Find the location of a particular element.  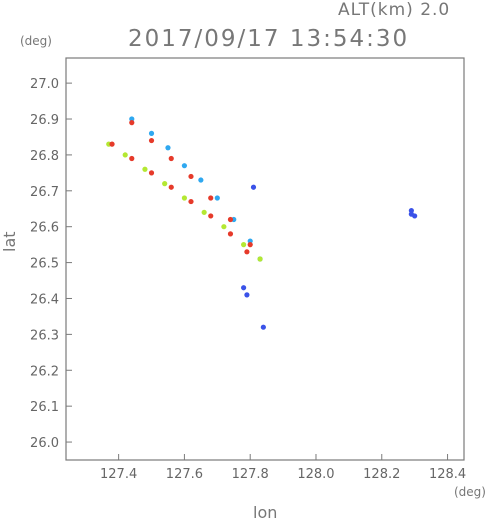

y-tick-label: 26.5 is located at coordinates (44, 264).